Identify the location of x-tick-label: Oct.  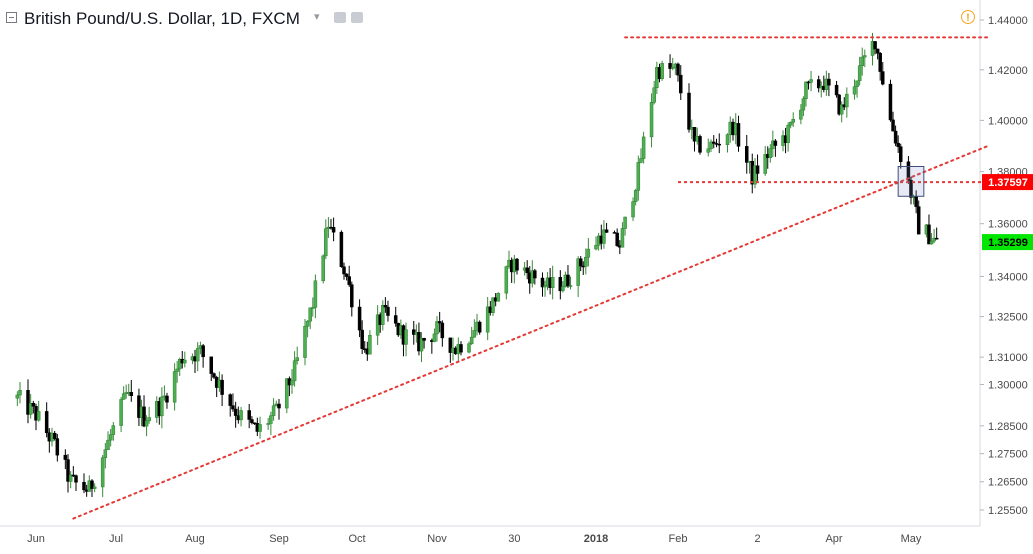
(356, 539).